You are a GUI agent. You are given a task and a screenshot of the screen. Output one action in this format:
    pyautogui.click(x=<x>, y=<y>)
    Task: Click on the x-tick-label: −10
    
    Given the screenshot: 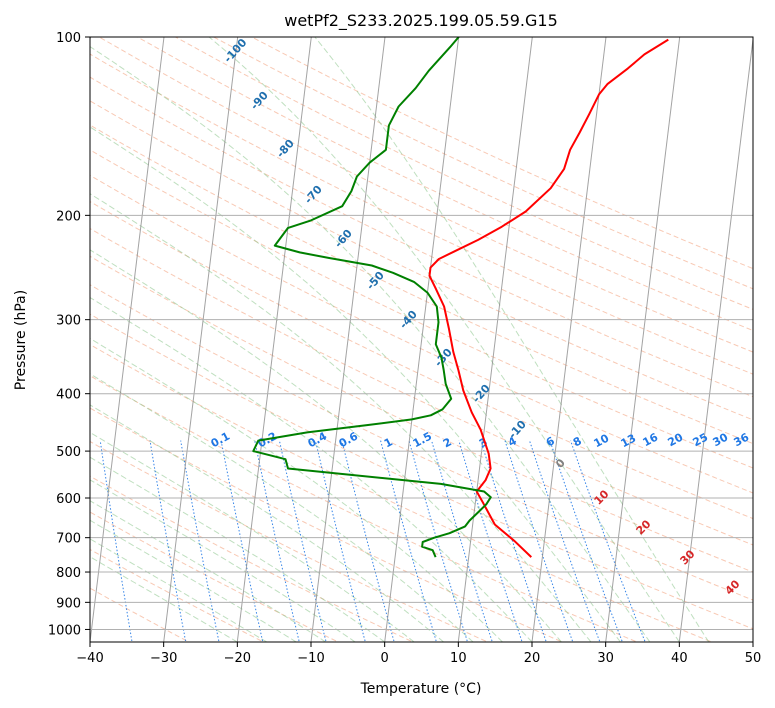 What is the action you would take?
    pyautogui.click(x=310, y=658)
    